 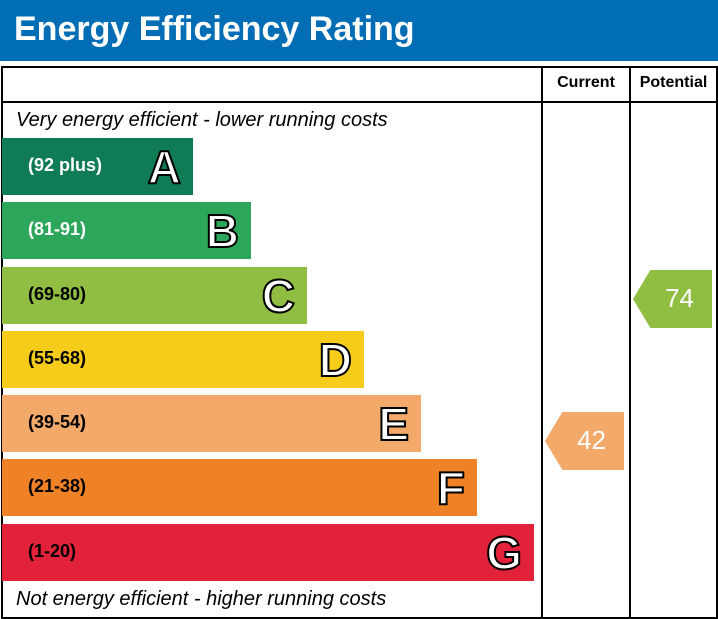 I want to click on band-letter: F, so click(x=451, y=488).